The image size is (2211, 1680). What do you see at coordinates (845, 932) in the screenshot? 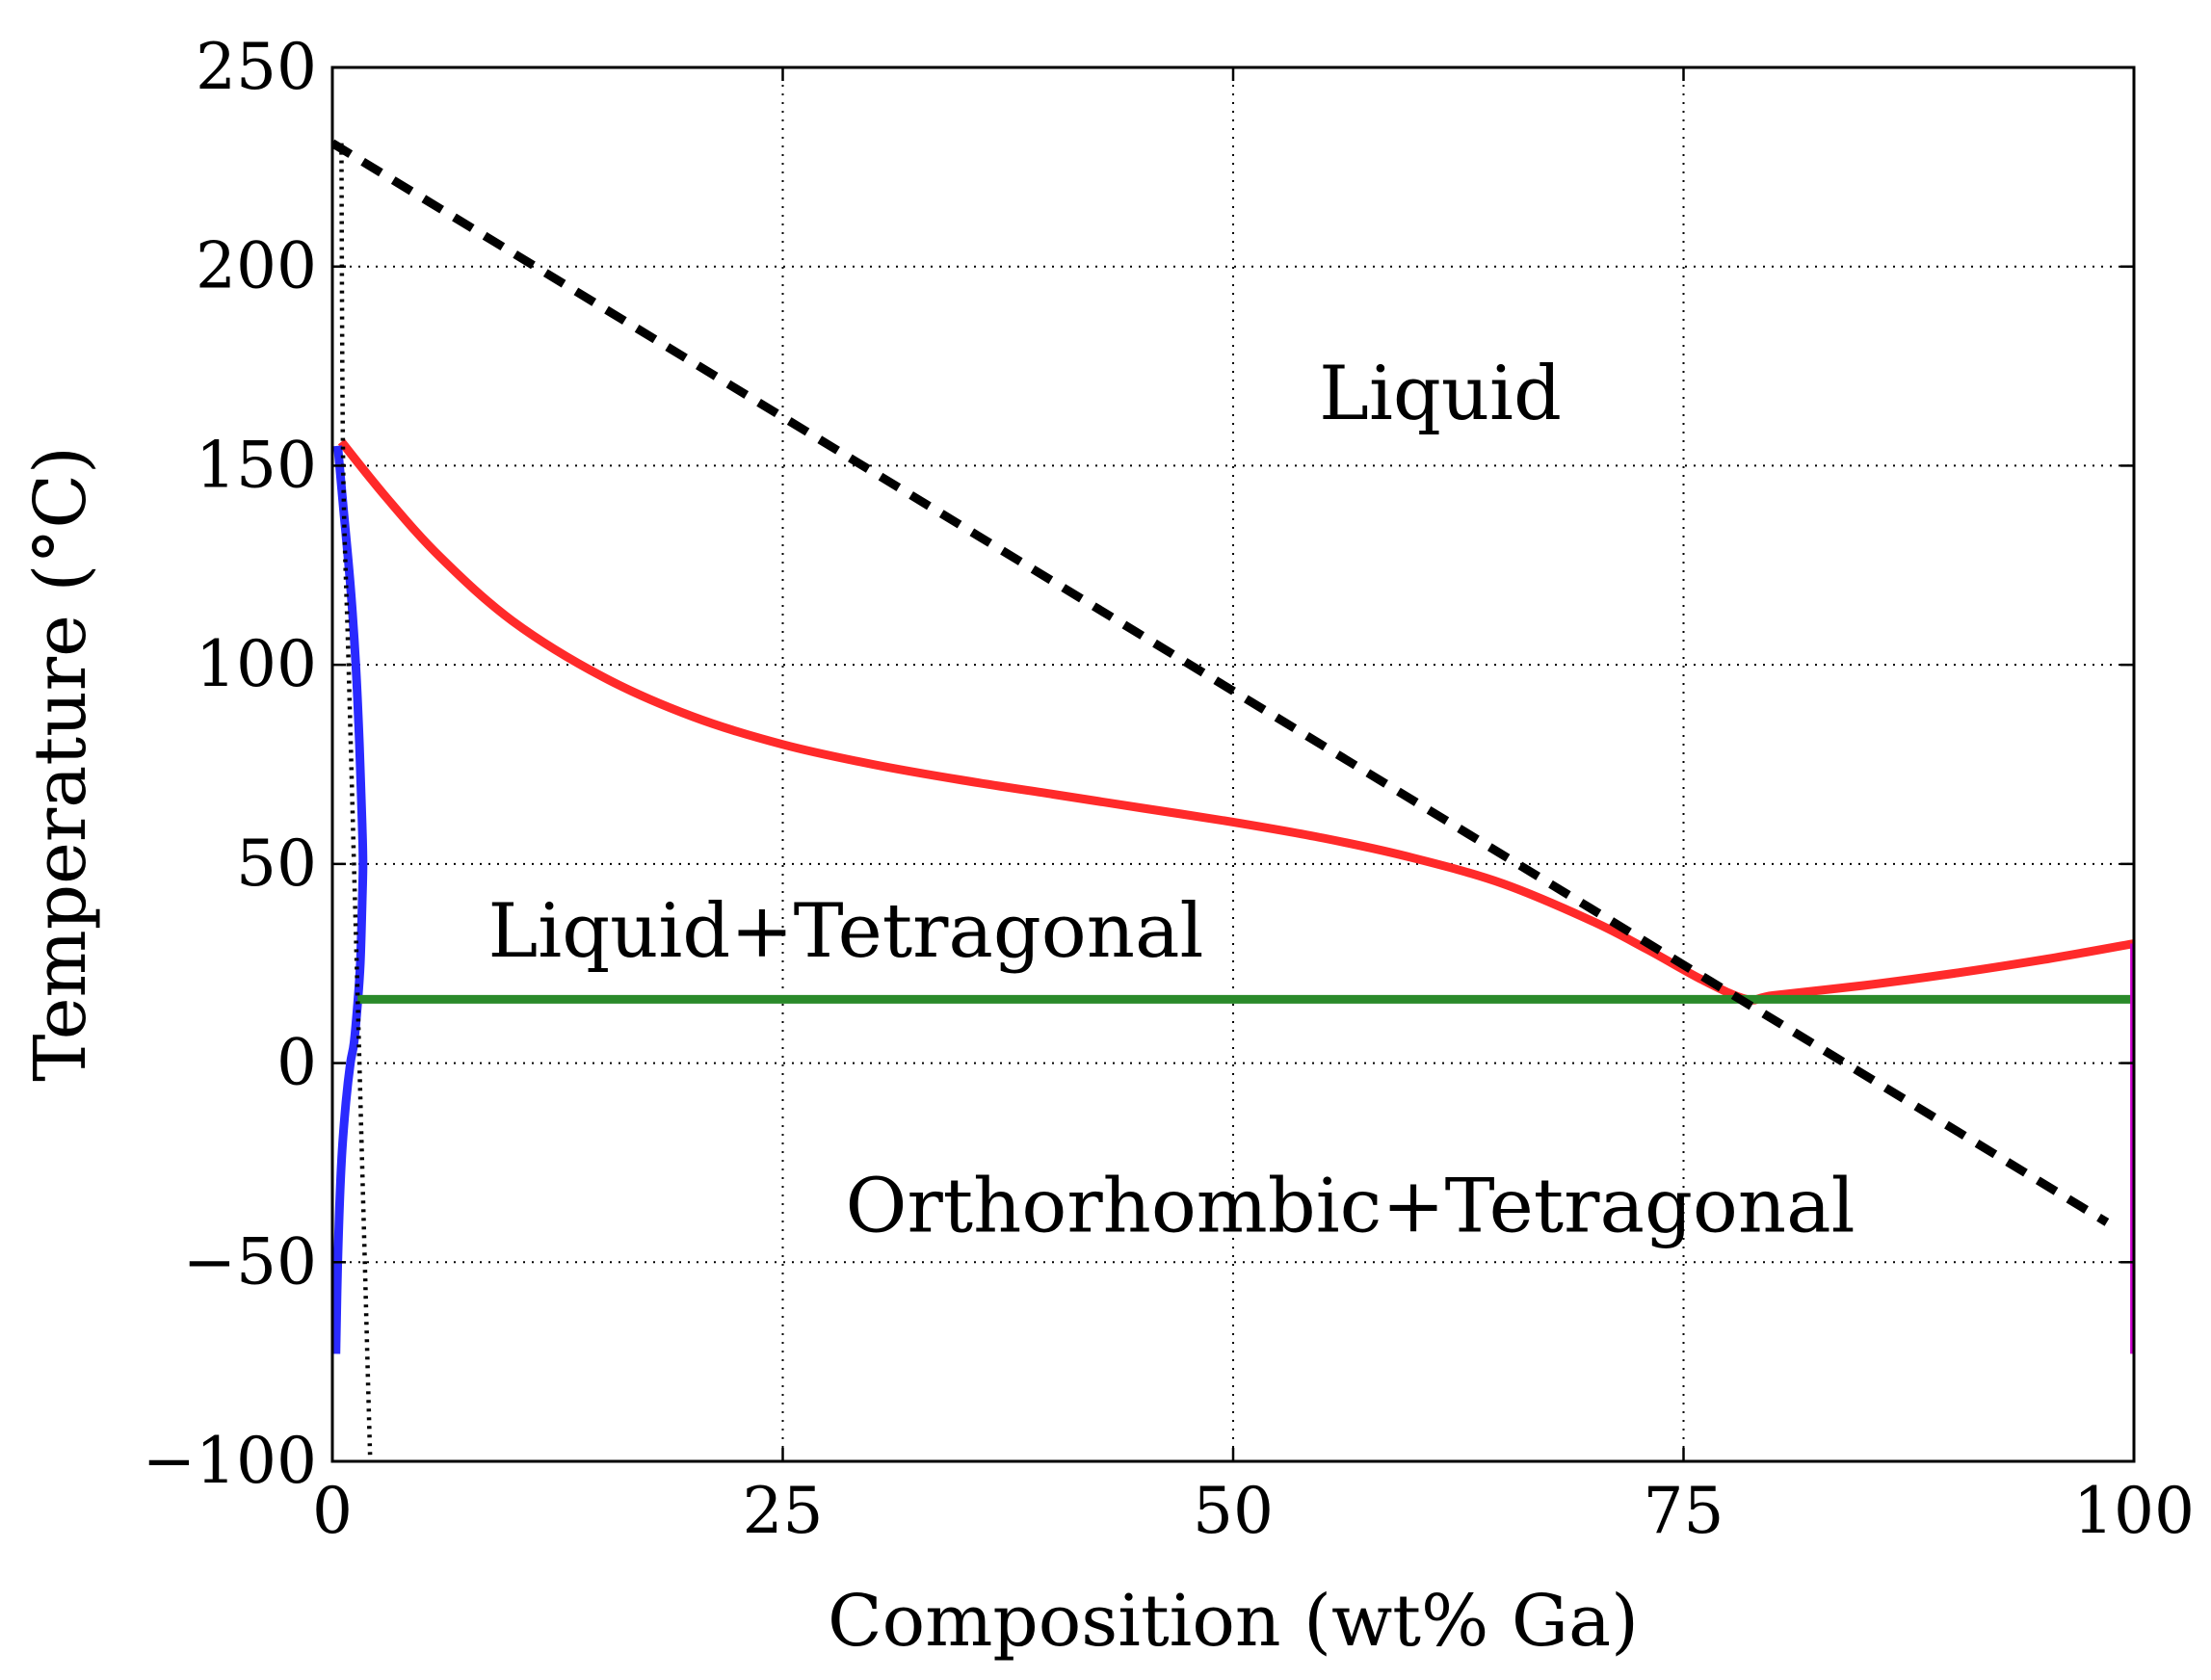
I see `region-label: Liquid+Tetragonal` at bounding box center [845, 932].